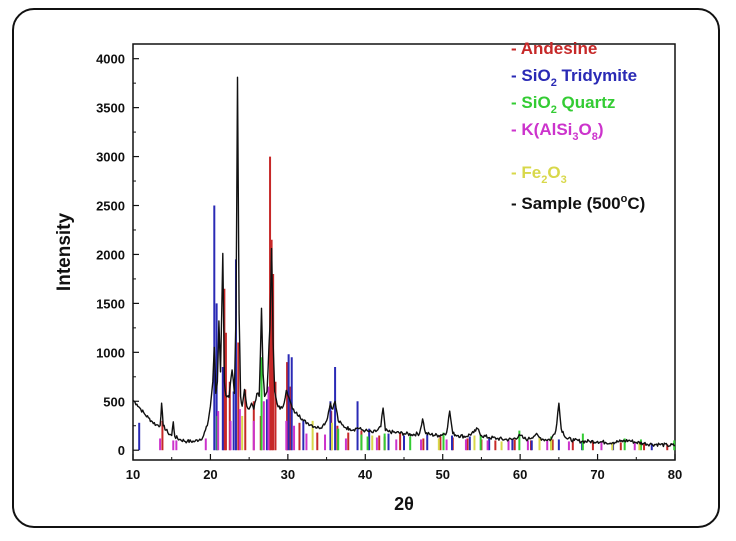  Describe the element at coordinates (110, 59) in the screenshot. I see `y-tick-label: 4000` at that location.